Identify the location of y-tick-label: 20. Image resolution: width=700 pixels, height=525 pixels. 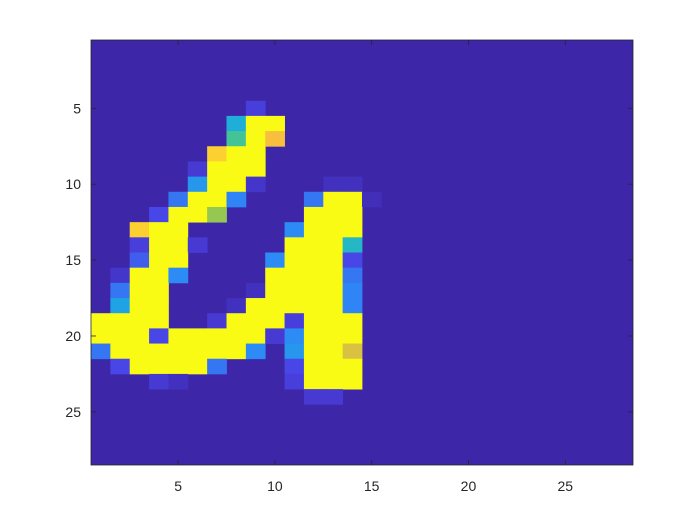
(73, 336).